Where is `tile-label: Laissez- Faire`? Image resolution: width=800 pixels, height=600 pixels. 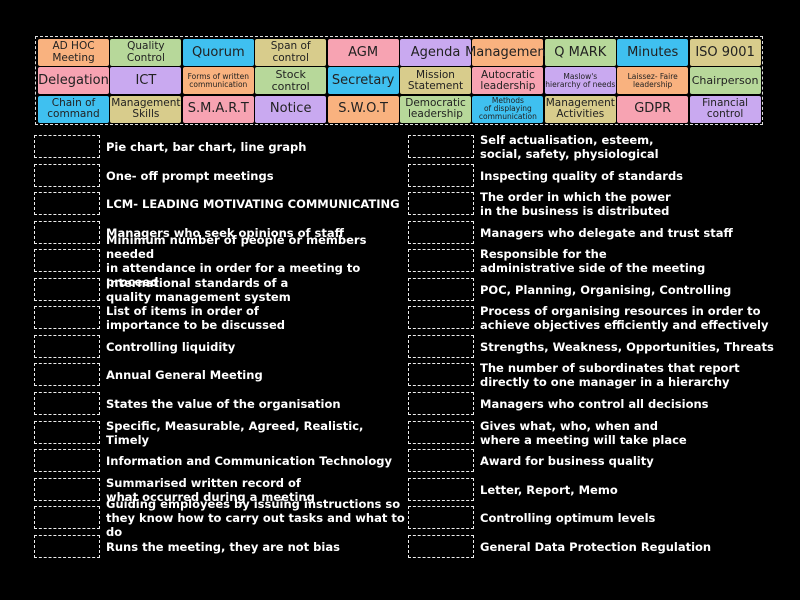
tile-label: Laissez- Faire is located at coordinates (652, 76).